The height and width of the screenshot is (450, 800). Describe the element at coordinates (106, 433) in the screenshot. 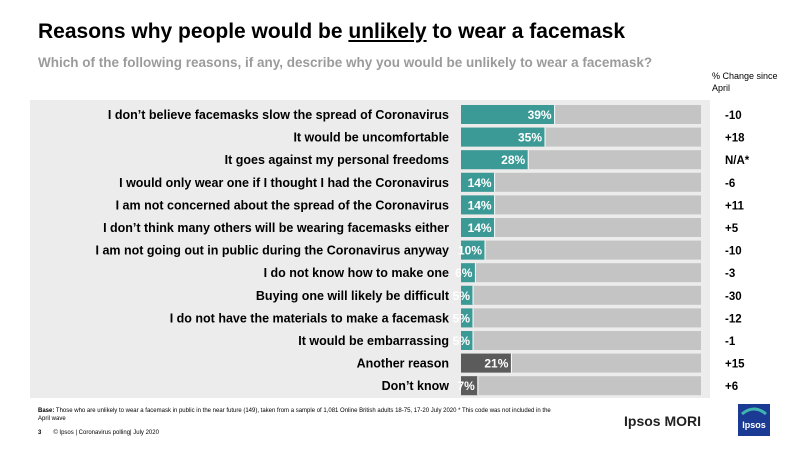

I see `footer-text: © Ipsos | Coronavirus polling| July 2020` at that location.